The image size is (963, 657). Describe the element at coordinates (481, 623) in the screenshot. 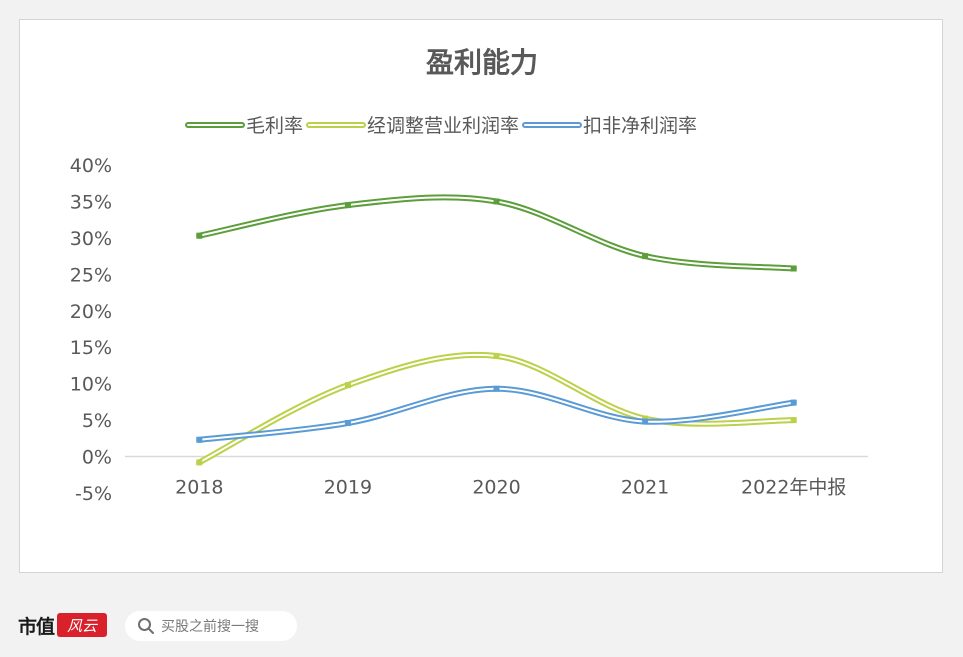

I see `footer-bar: 市值 风云 买股之前搜一搜` at that location.